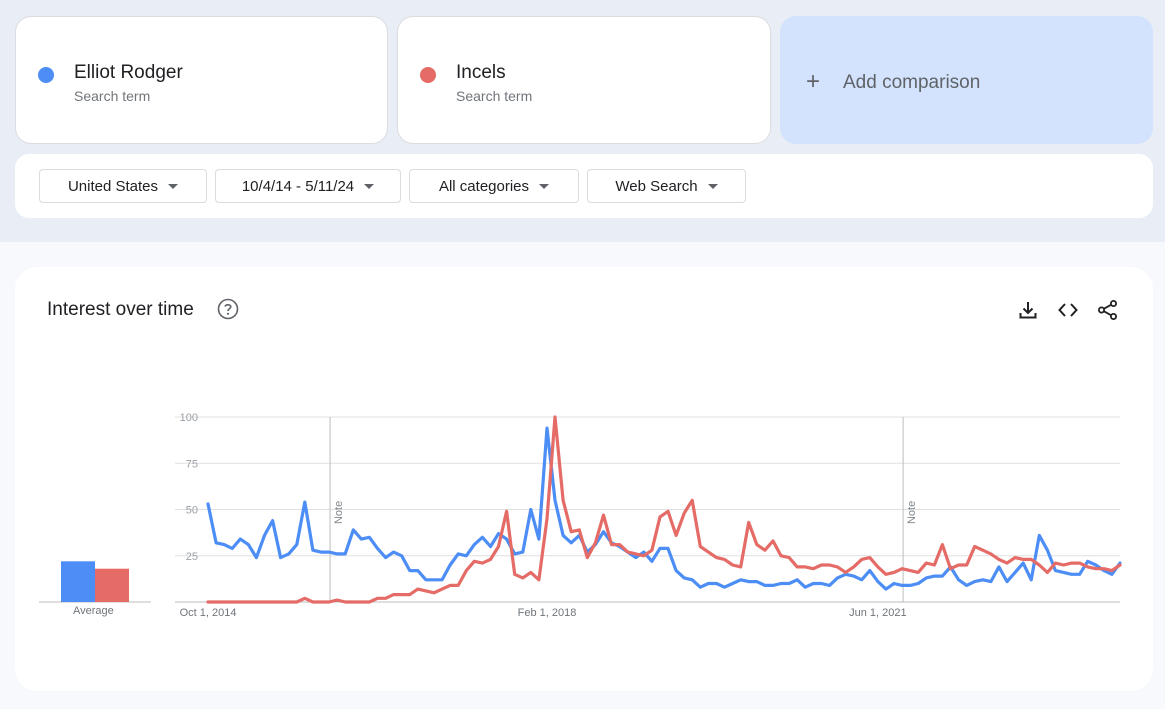  What do you see at coordinates (584, 80) in the screenshot?
I see `term-card-incels: Incels Search term` at bounding box center [584, 80].